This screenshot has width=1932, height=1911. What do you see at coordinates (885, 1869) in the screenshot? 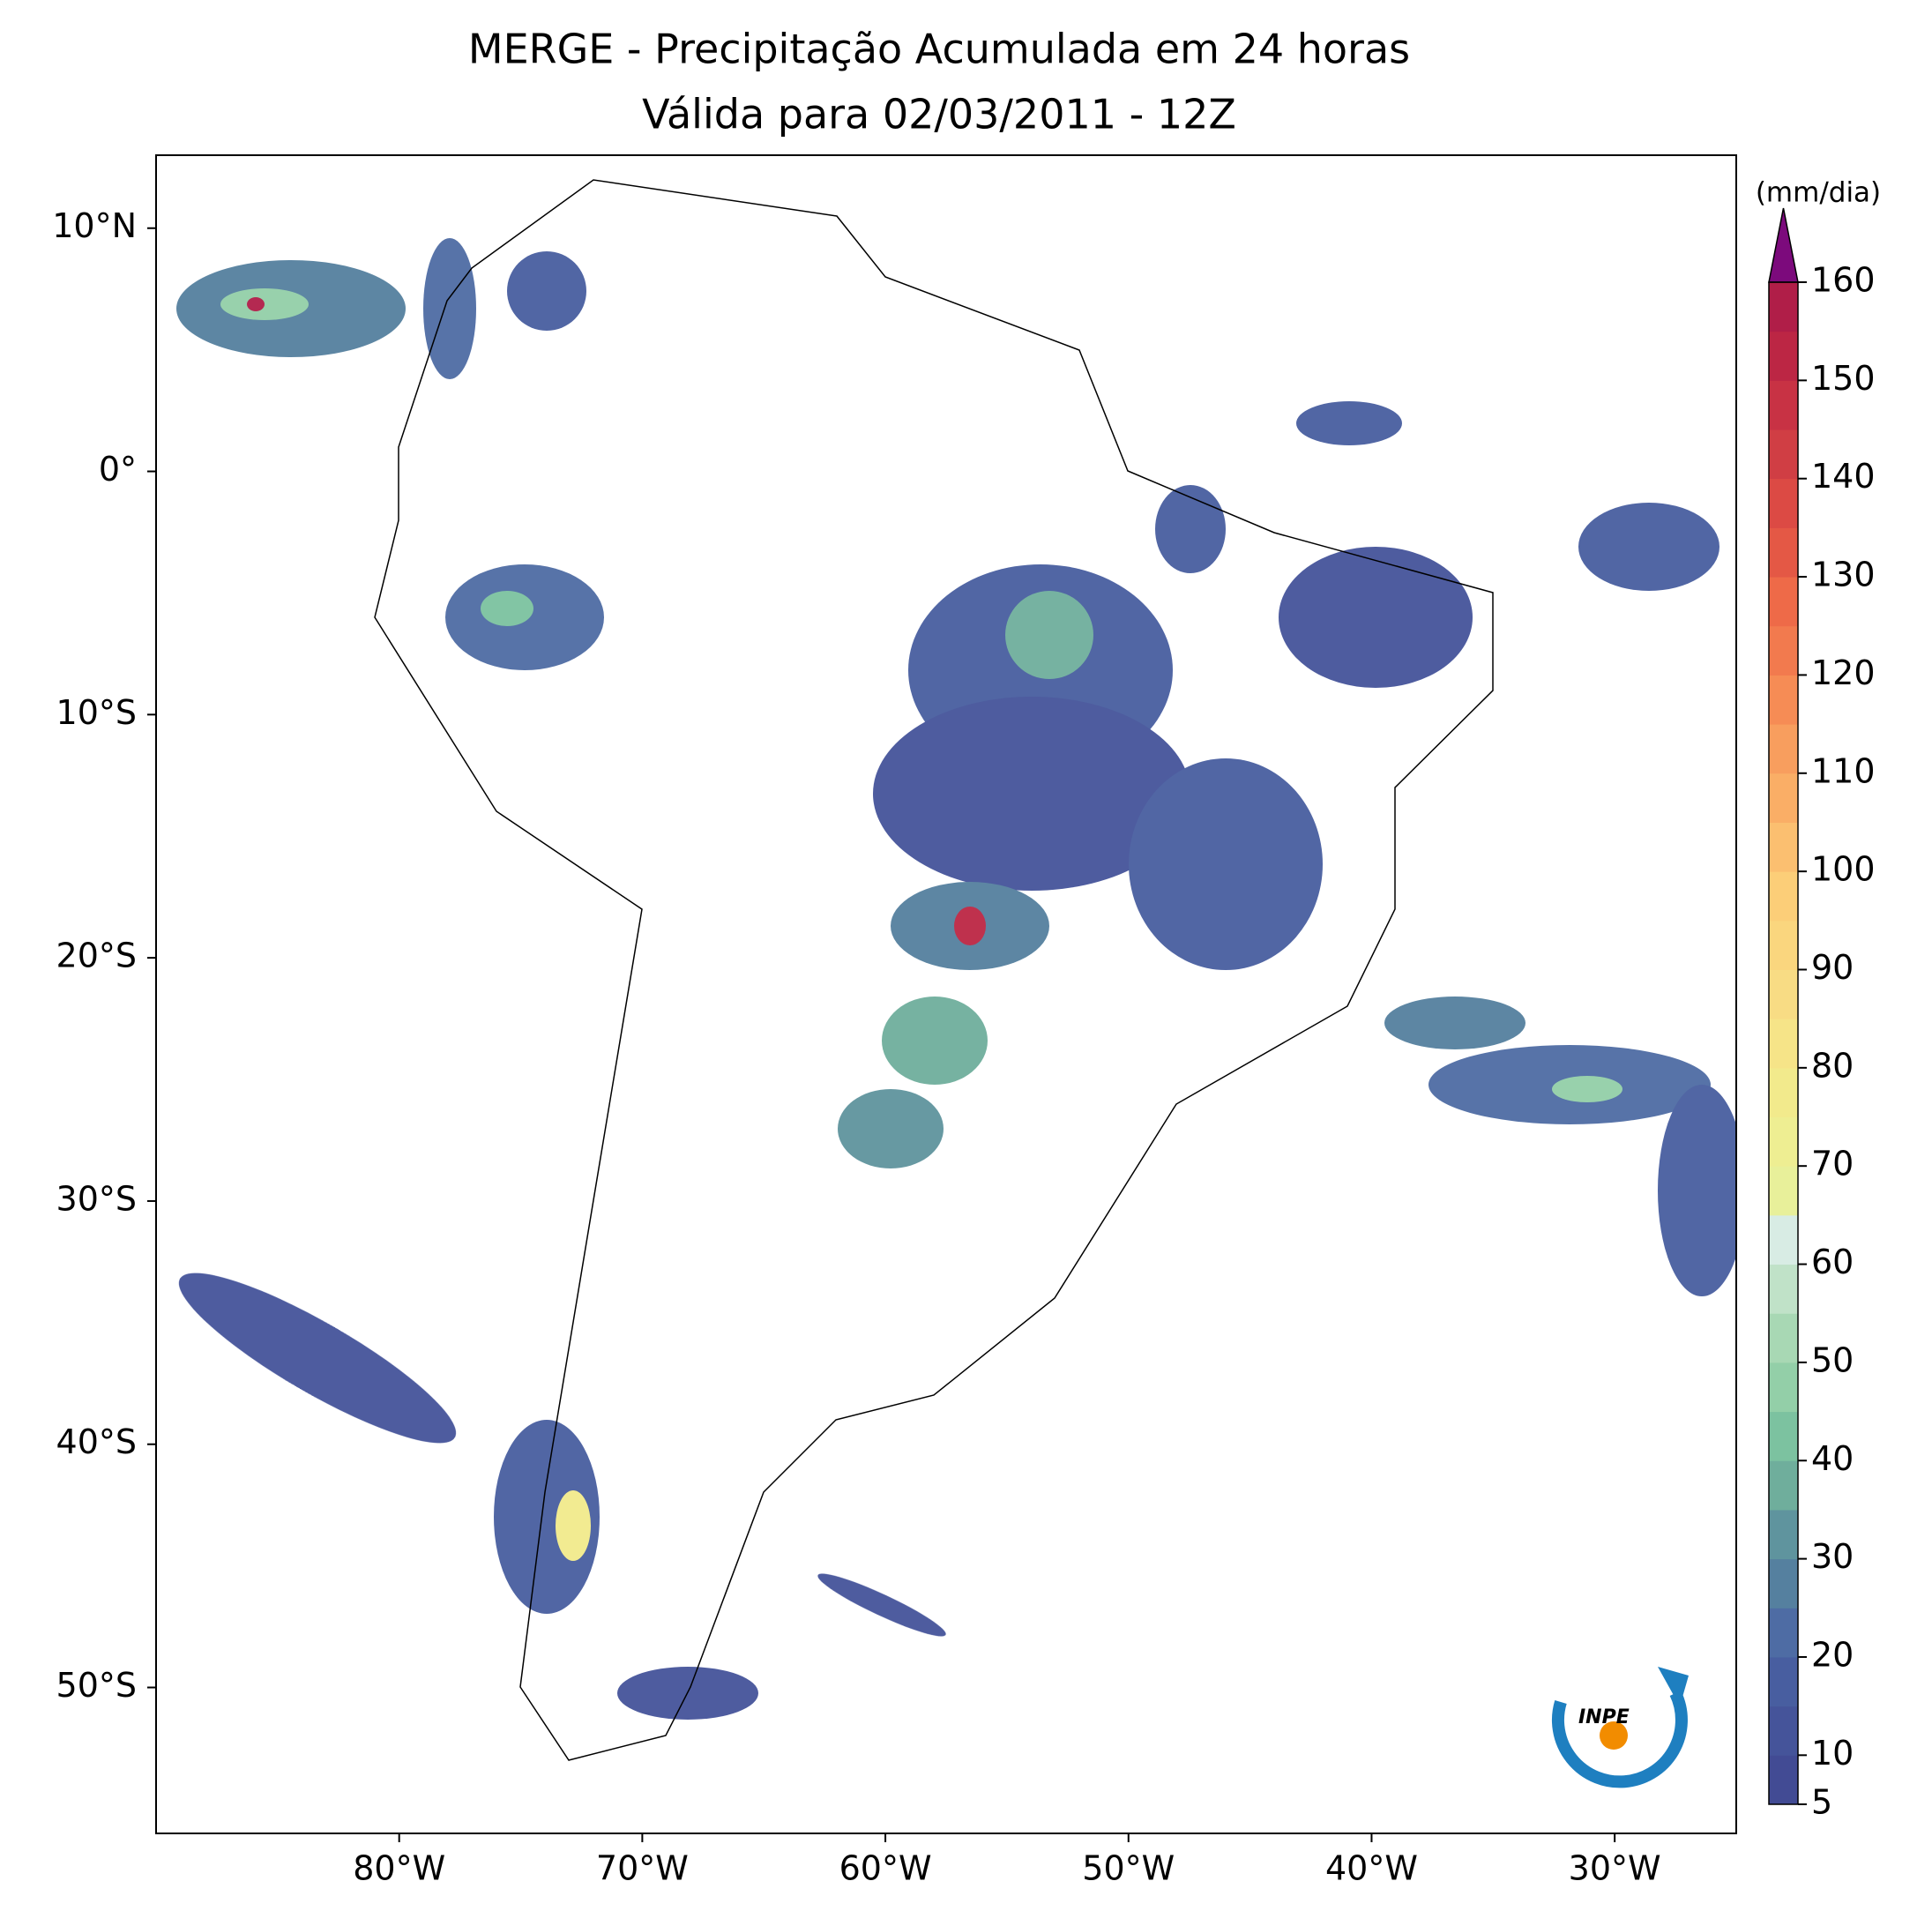
I see `x-tick-label: 60°W` at bounding box center [885, 1869].